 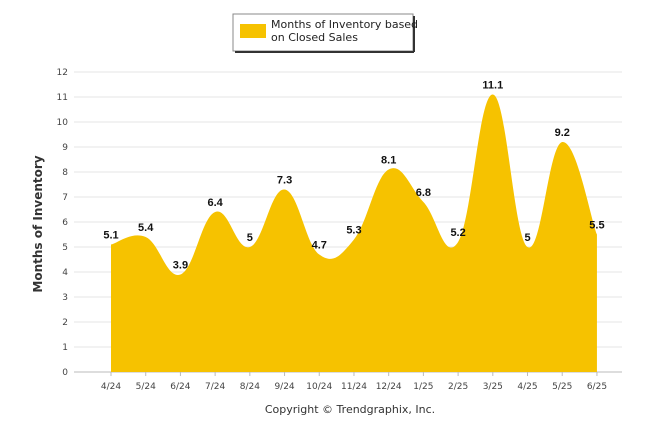 I want to click on y-tick-label: 9, so click(x=65, y=148).